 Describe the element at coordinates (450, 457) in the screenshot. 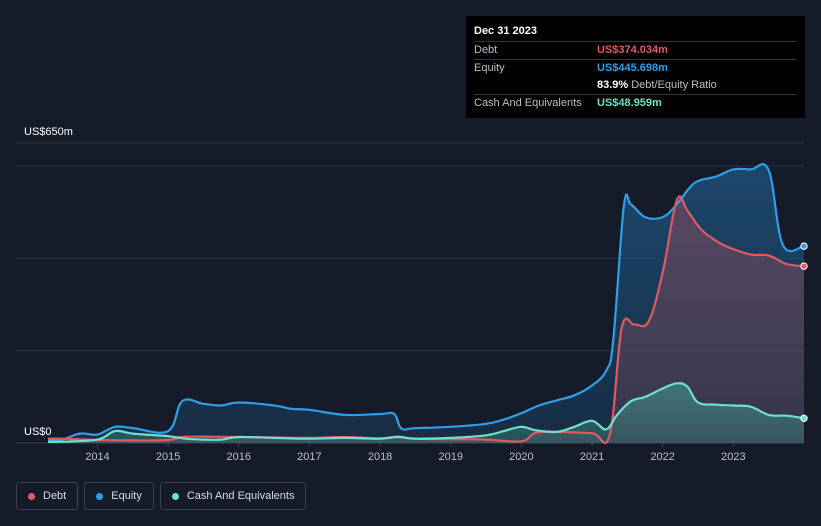

I see `x-tick-label: 2019` at that location.